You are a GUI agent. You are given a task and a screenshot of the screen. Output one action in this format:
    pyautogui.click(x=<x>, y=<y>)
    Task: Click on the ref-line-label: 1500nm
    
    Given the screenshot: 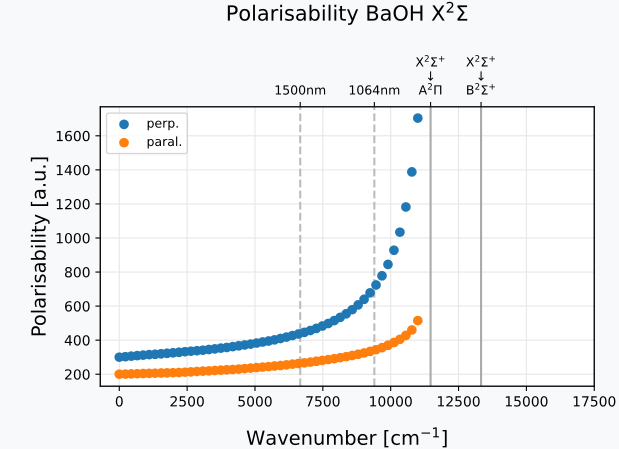 What is the action you would take?
    pyautogui.click(x=301, y=90)
    